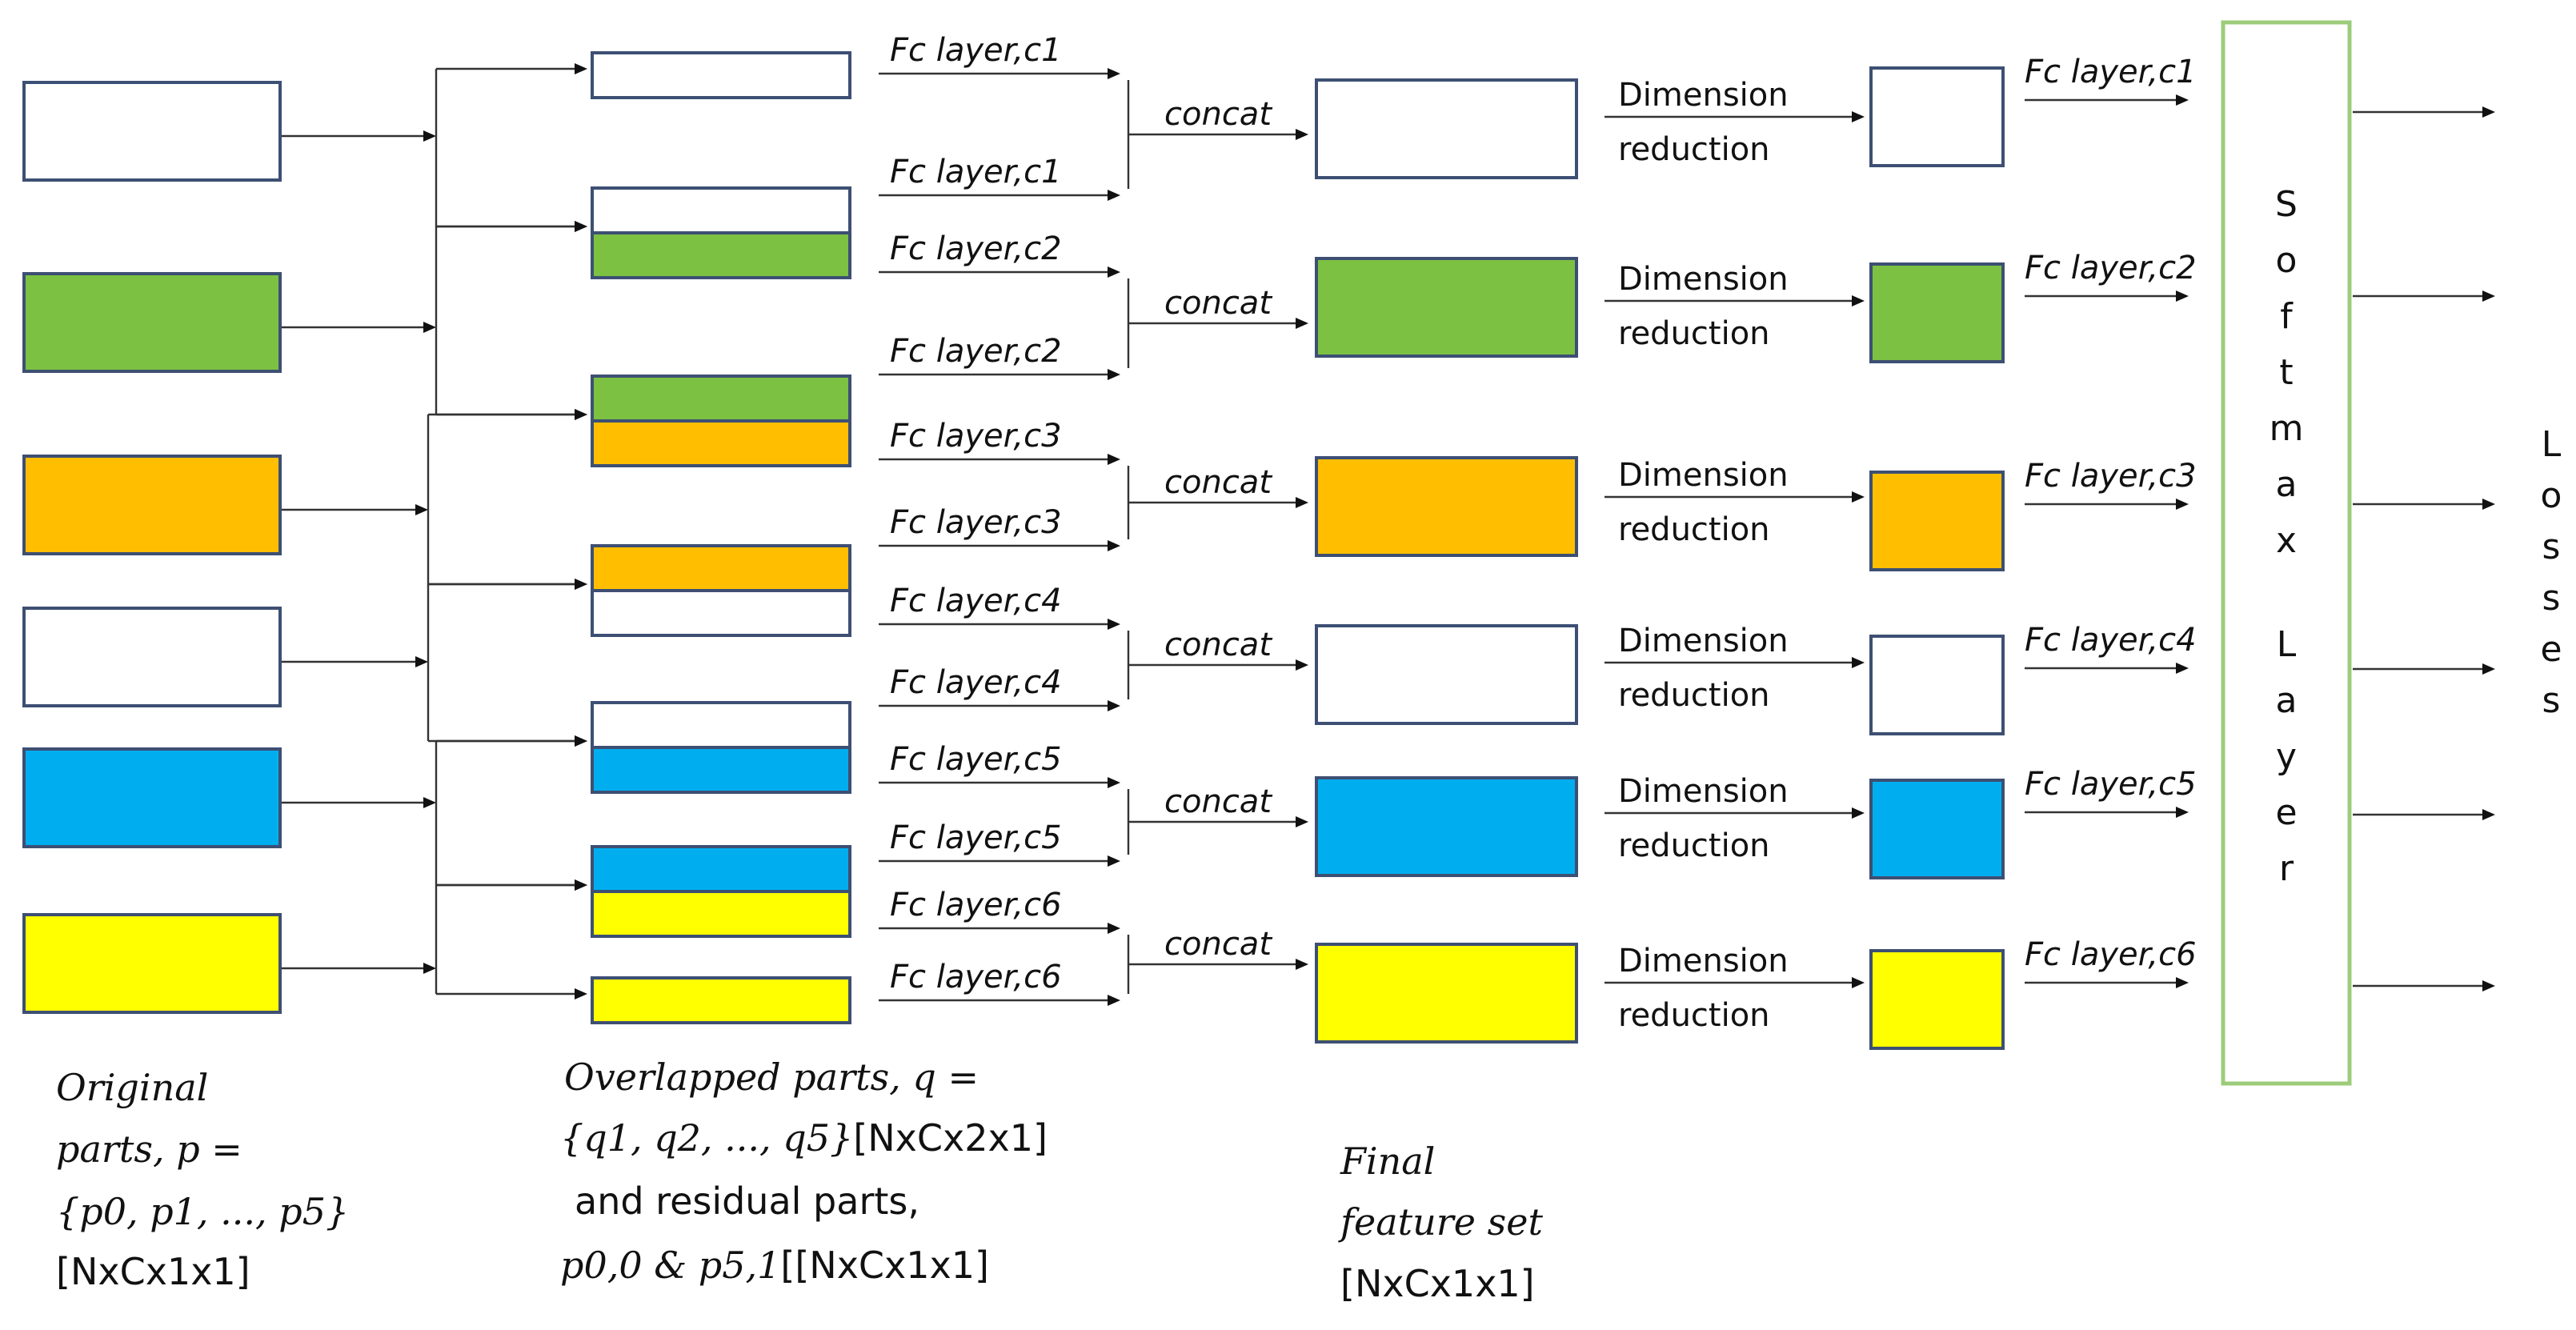 Image resolution: width=2576 pixels, height=1330 pixels. I want to click on caption-math: {q1, q2, ..., q5}, so click(706, 1138).